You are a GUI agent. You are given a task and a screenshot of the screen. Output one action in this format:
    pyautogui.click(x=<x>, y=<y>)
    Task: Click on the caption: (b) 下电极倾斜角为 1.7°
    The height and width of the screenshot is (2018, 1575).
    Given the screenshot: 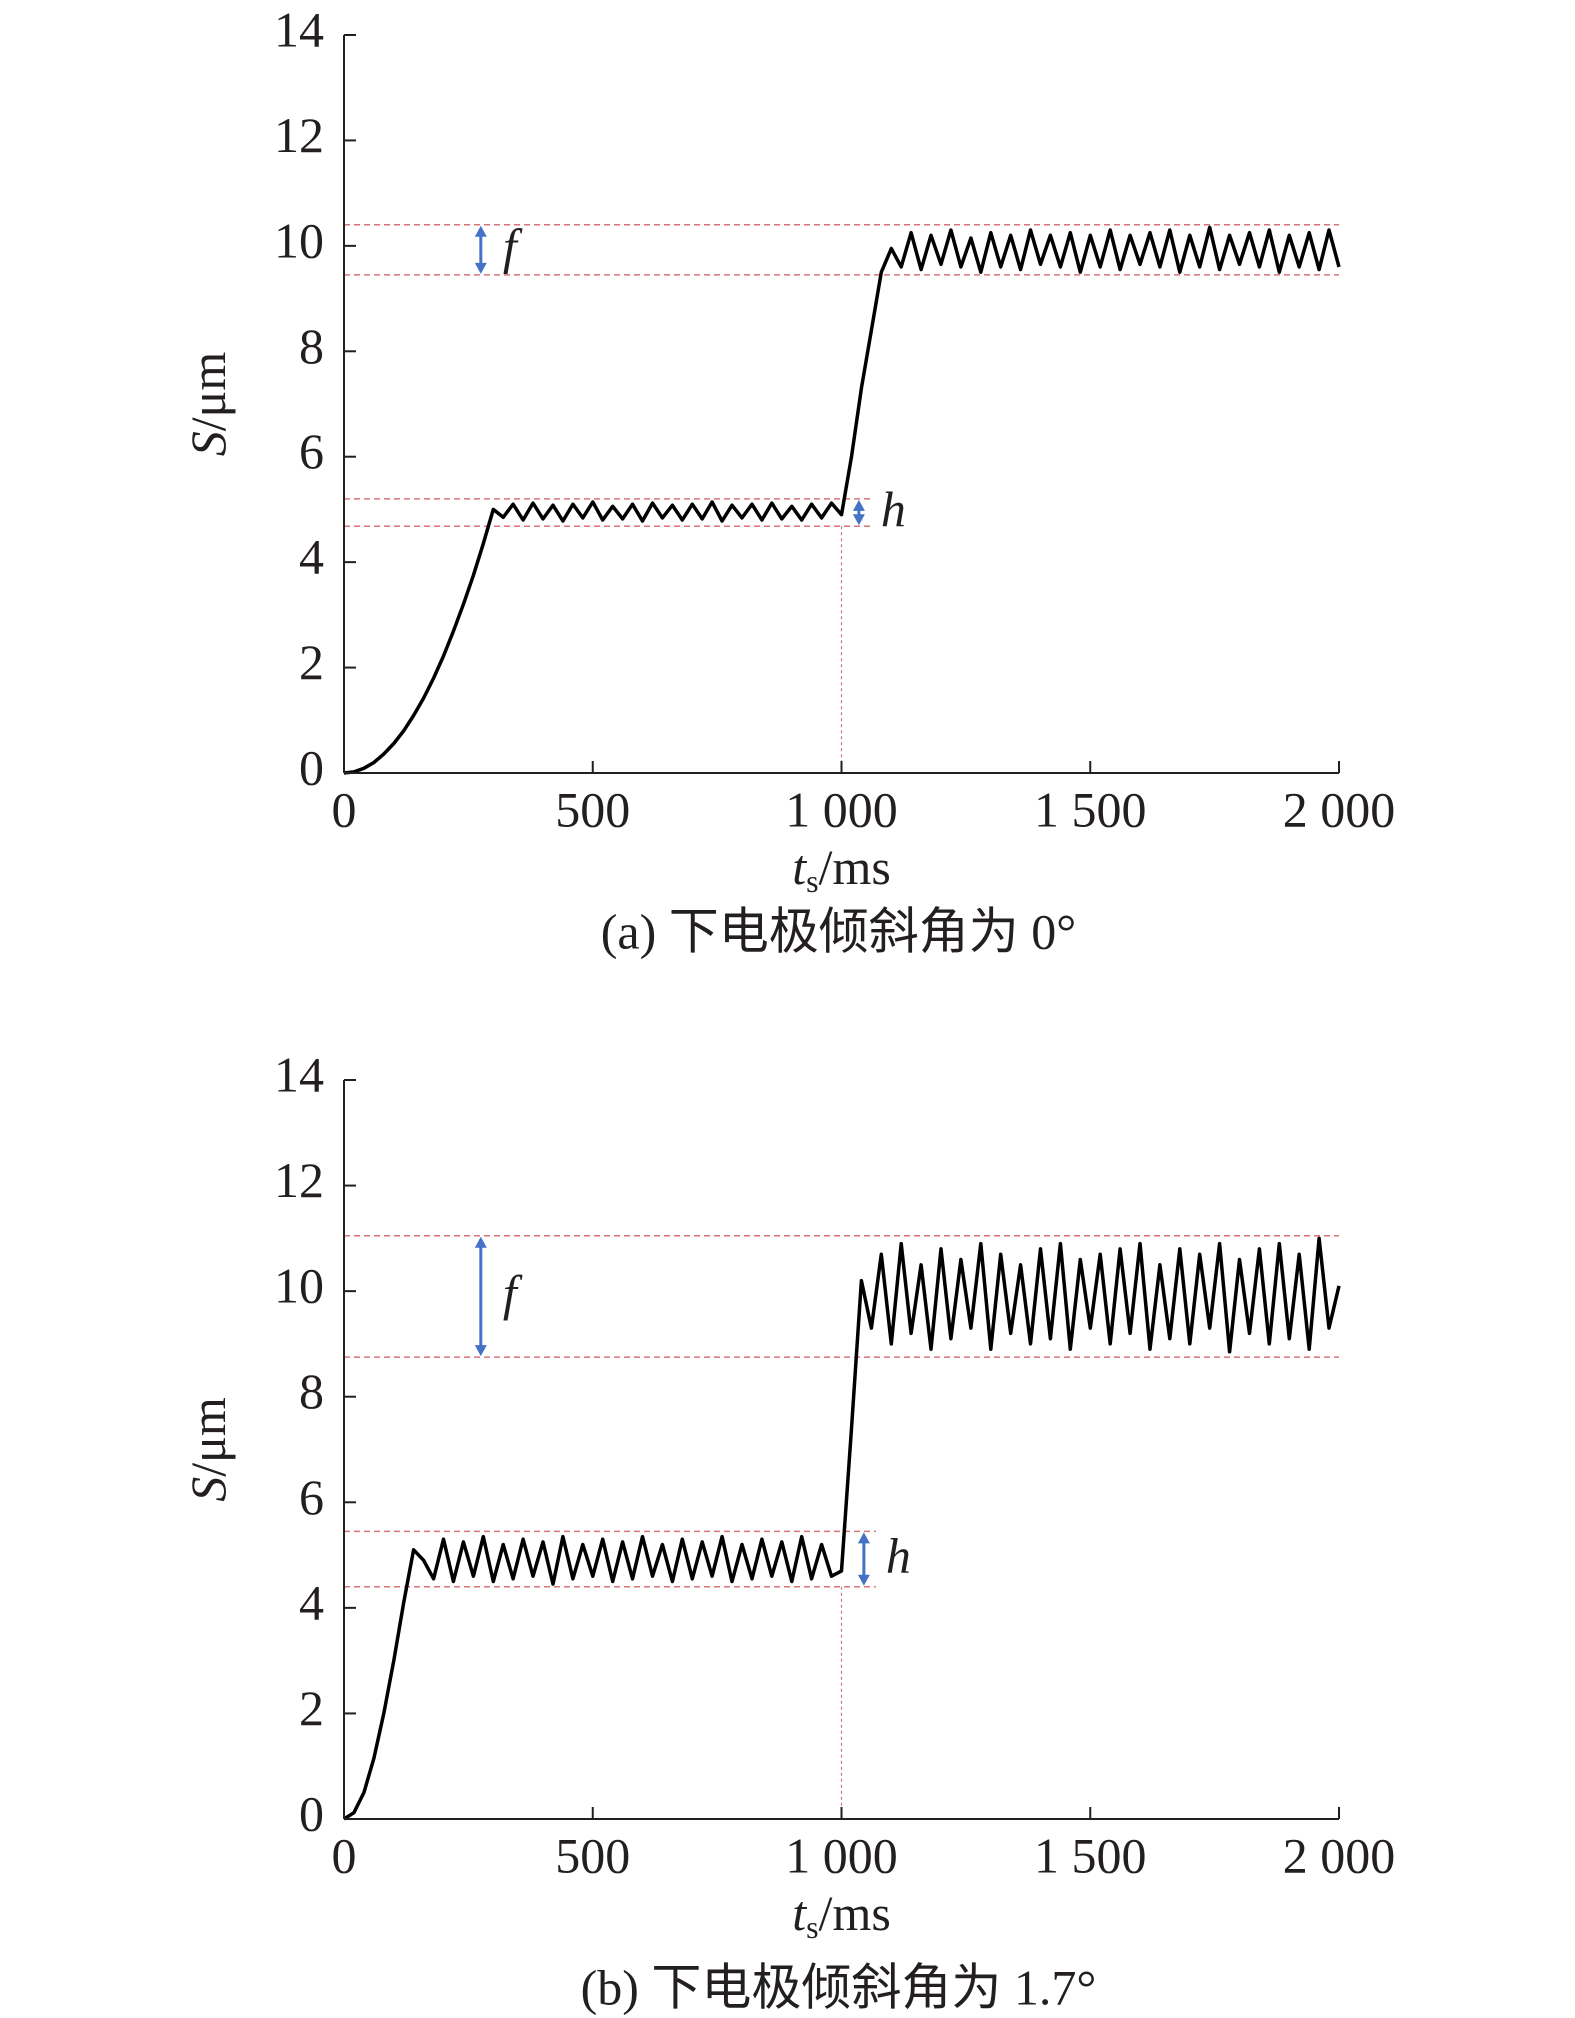 What is the action you would take?
    pyautogui.click(x=839, y=1987)
    